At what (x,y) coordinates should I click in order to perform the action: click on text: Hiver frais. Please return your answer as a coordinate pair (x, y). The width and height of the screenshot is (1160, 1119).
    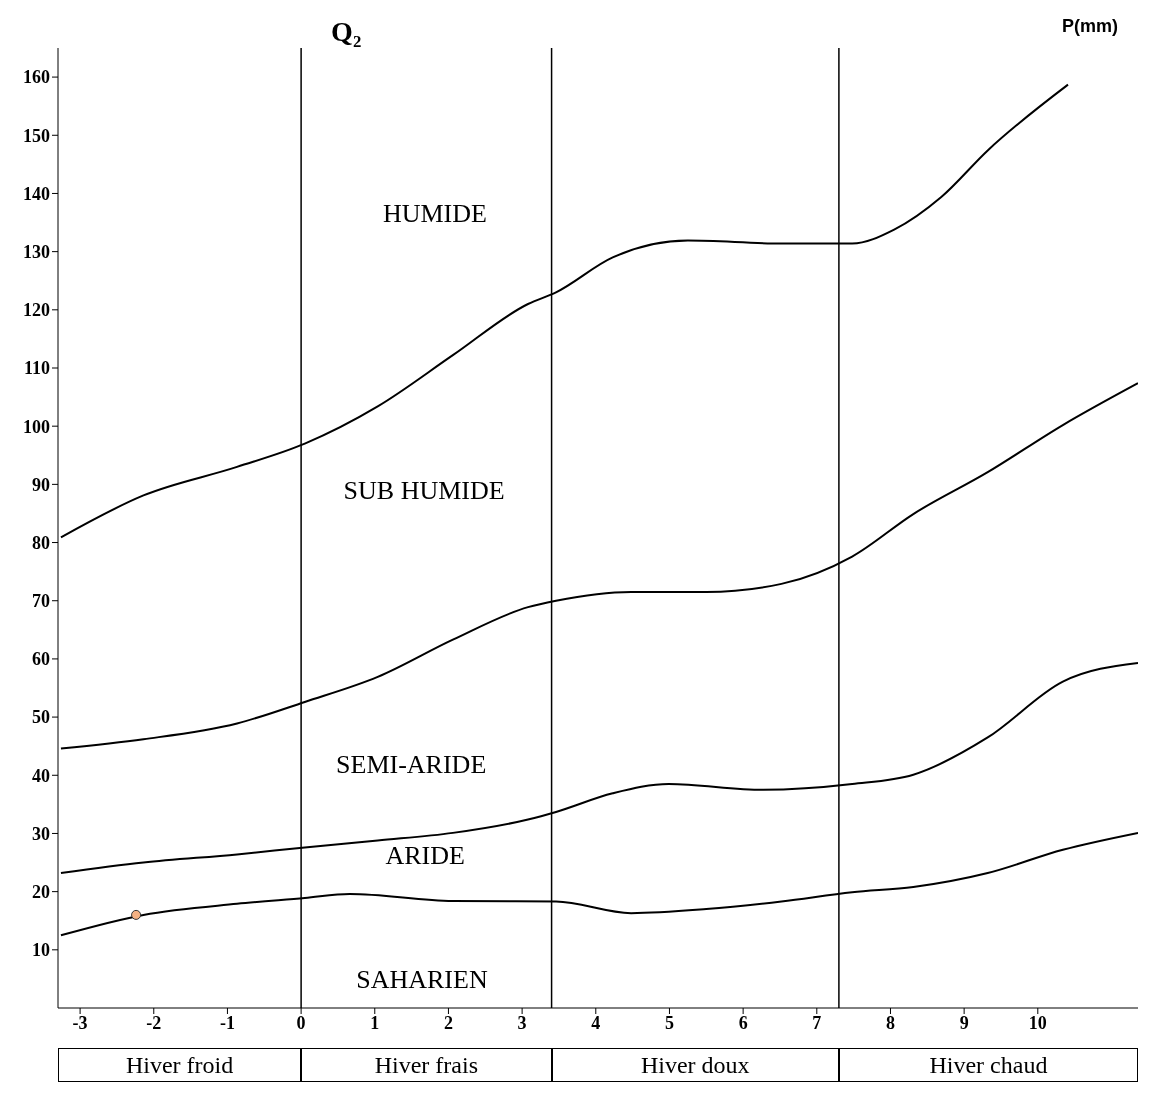
    Looking at the image, I should click on (426, 1065).